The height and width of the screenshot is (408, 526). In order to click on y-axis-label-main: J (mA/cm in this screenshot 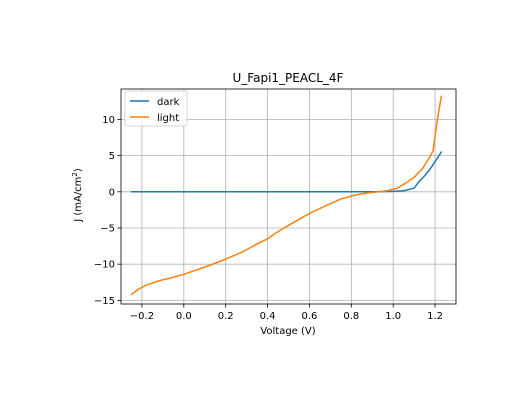, I will do `click(78, 200)`.